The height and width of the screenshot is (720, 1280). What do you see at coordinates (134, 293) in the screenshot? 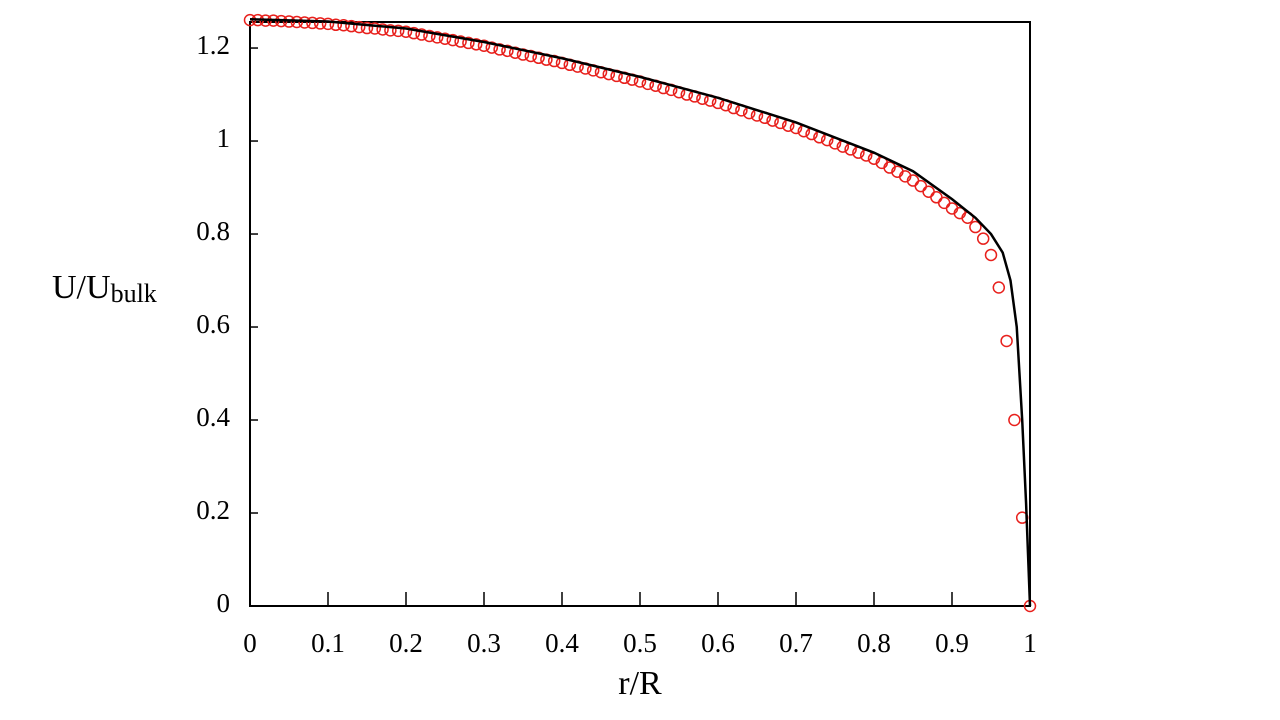
I see `y-axis-label-sub: bulk` at bounding box center [134, 293].